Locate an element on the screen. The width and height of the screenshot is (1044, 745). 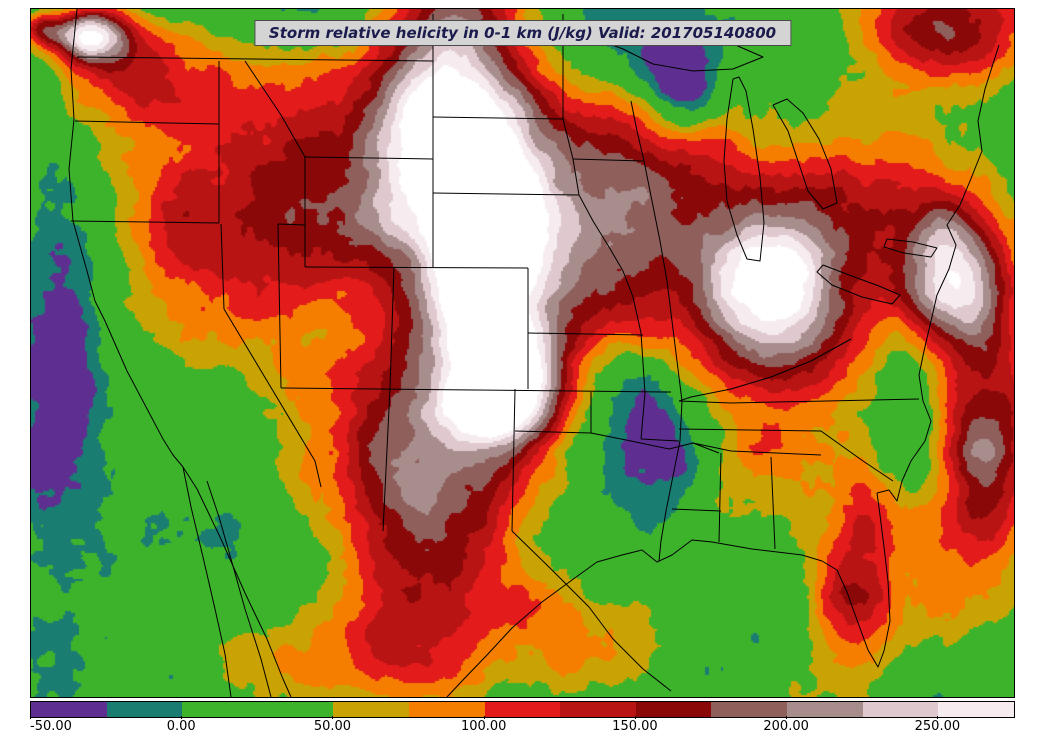
colorbar-tick-label: 150.00 is located at coordinates (635, 726).